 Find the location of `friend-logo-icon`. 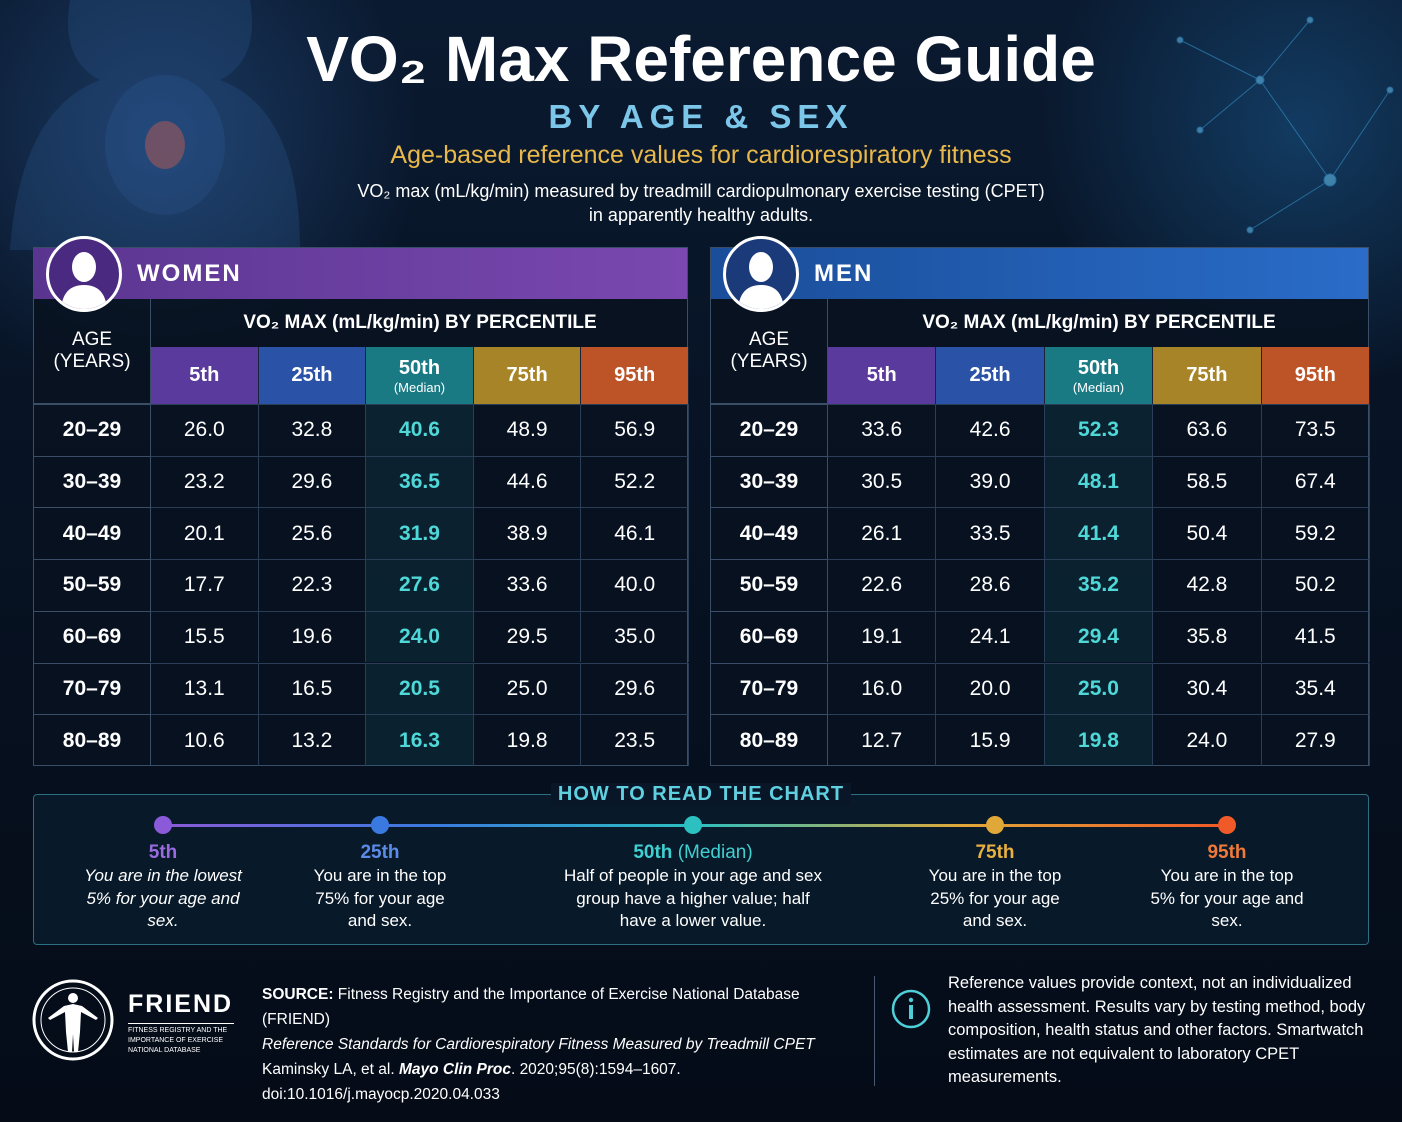

friend-logo-icon is located at coordinates (73, 1020).